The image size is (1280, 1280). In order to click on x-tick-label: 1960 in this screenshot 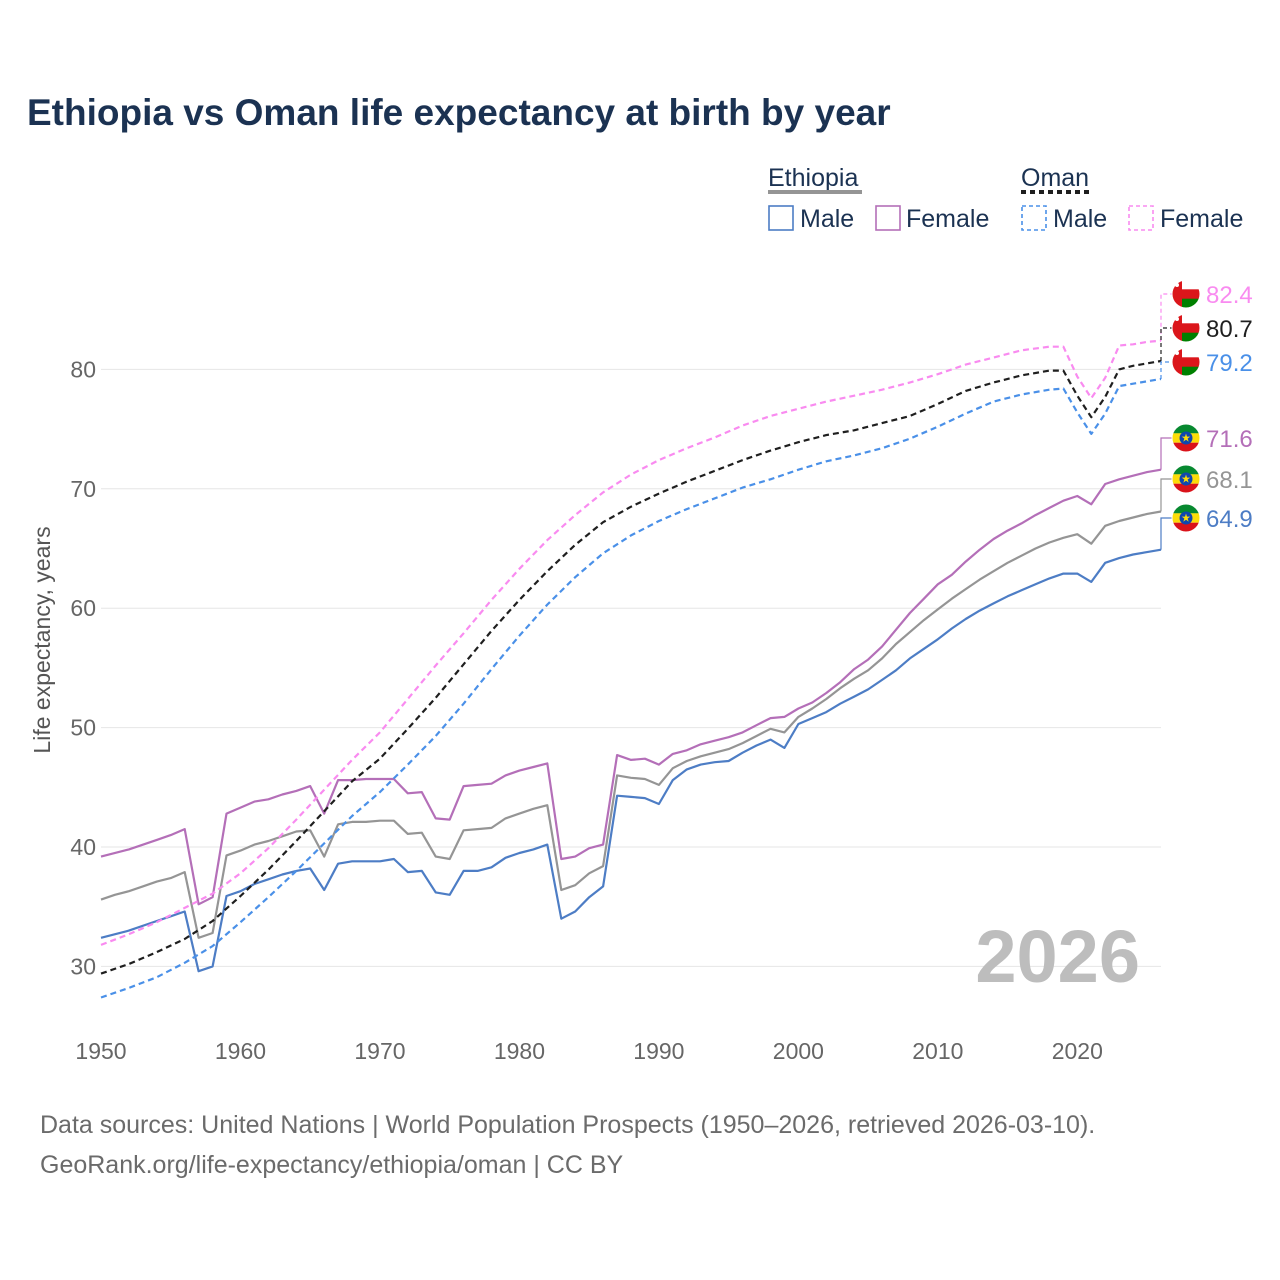, I will do `click(240, 1051)`.